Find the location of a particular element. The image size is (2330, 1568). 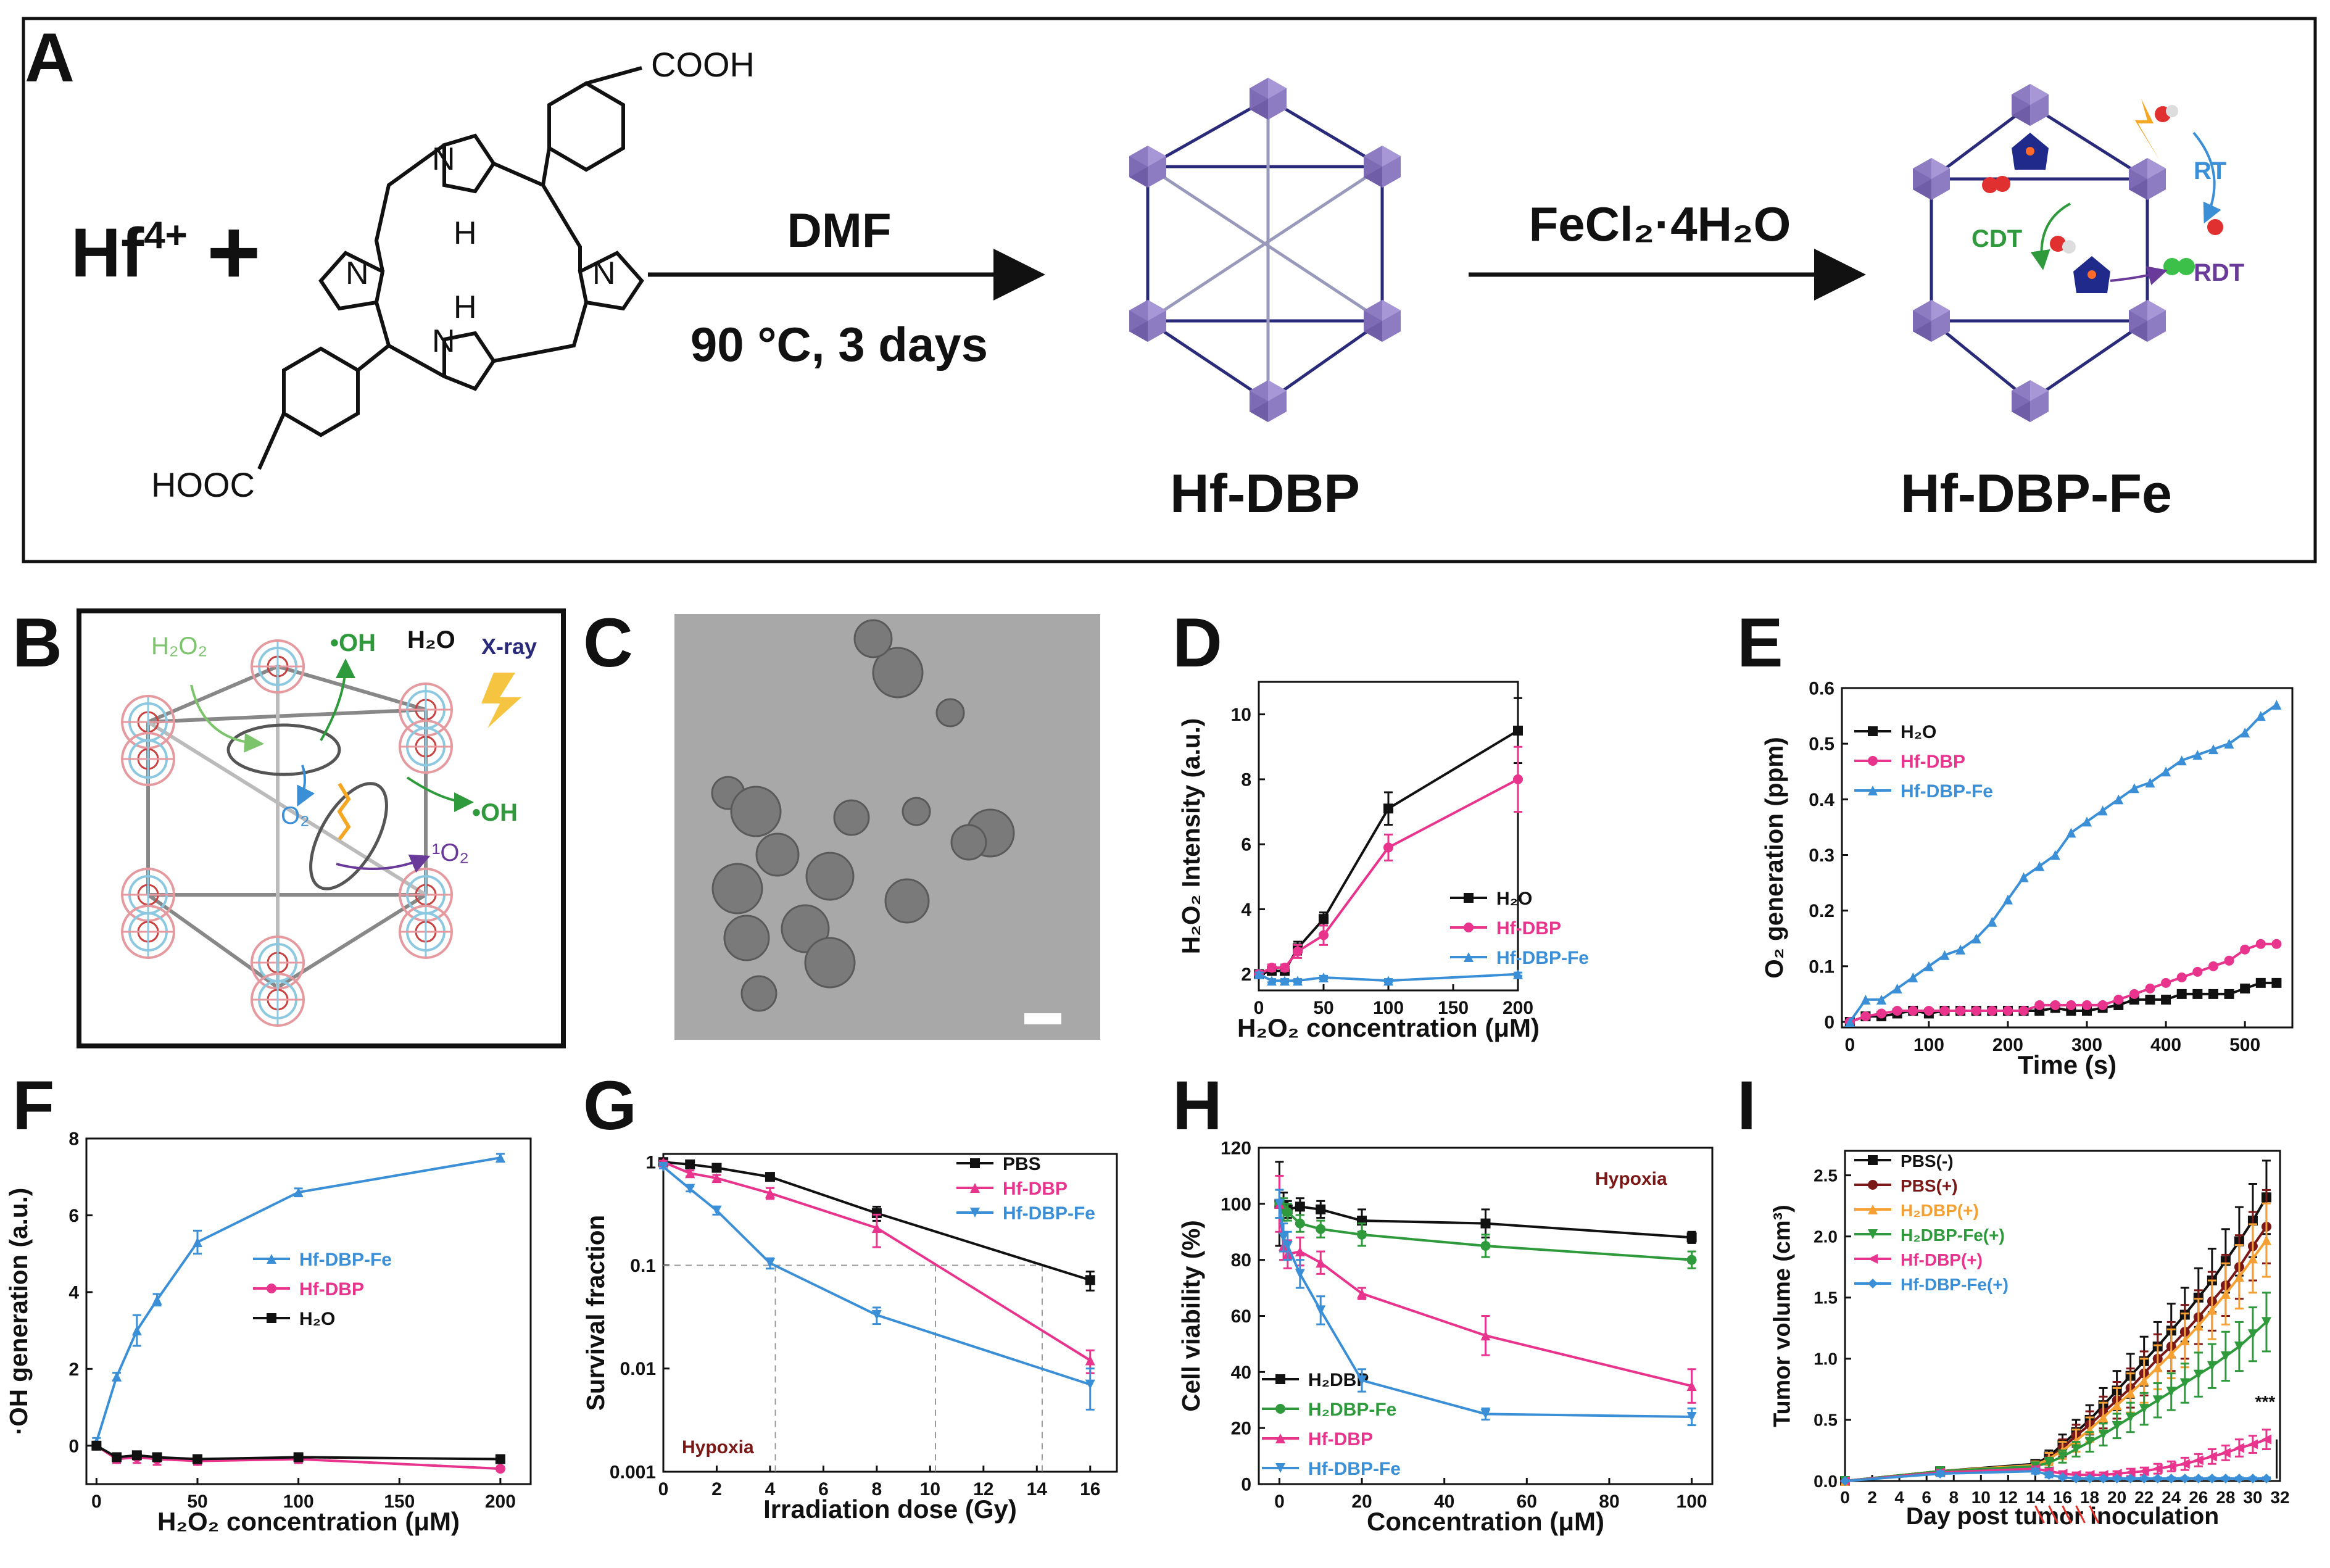

x-tick-label: 80 is located at coordinates (1609, 1501).